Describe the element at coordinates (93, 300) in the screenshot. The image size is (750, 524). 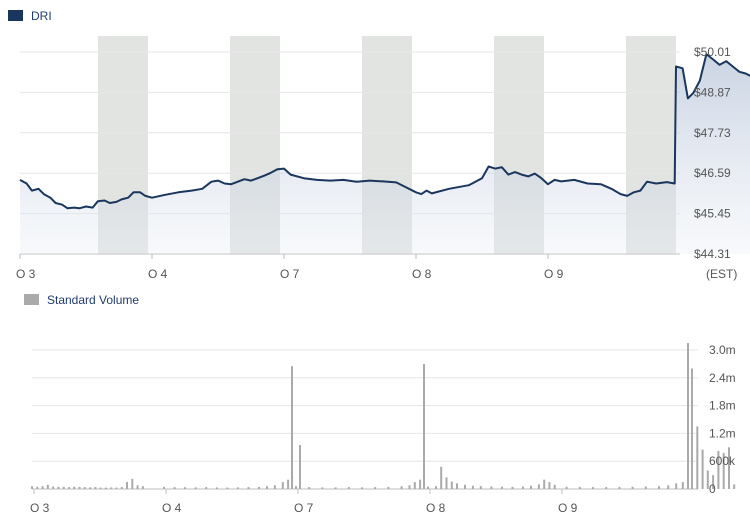
I see `volume-legend-label: Standard Volume` at that location.